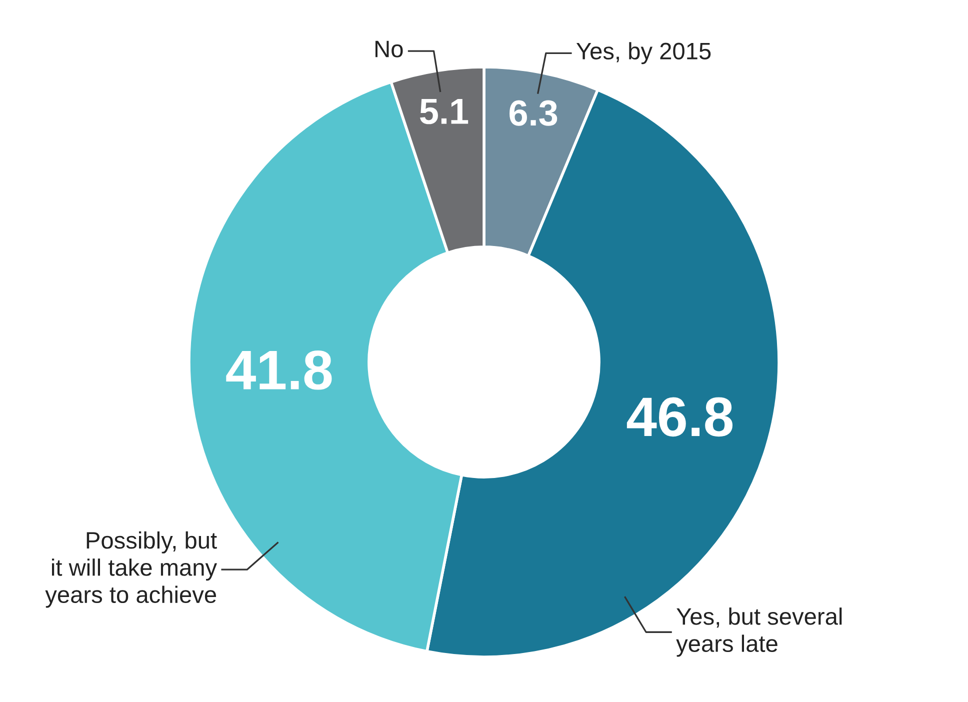 Image resolution: width=968 pixels, height=702 pixels. I want to click on slice-label: Yes, but several years late, so click(759, 632).